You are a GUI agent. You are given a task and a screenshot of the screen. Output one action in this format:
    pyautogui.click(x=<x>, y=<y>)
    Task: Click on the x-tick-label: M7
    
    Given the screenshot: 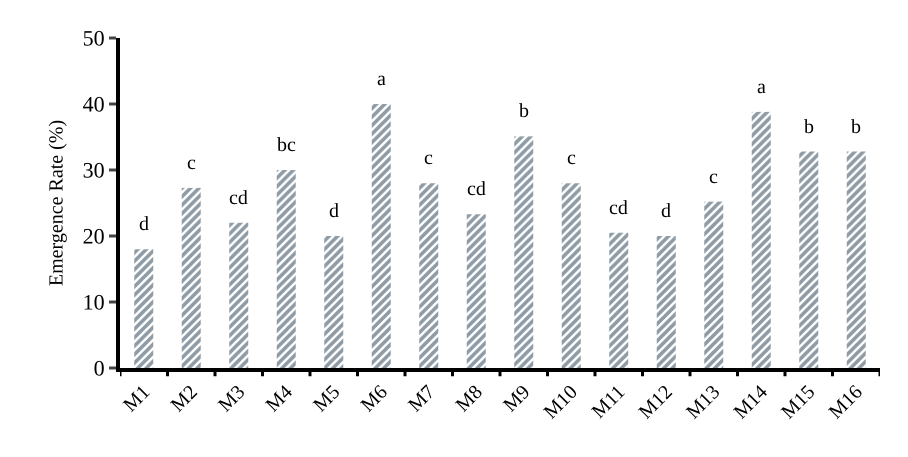 What is the action you would take?
    pyautogui.click(x=422, y=398)
    